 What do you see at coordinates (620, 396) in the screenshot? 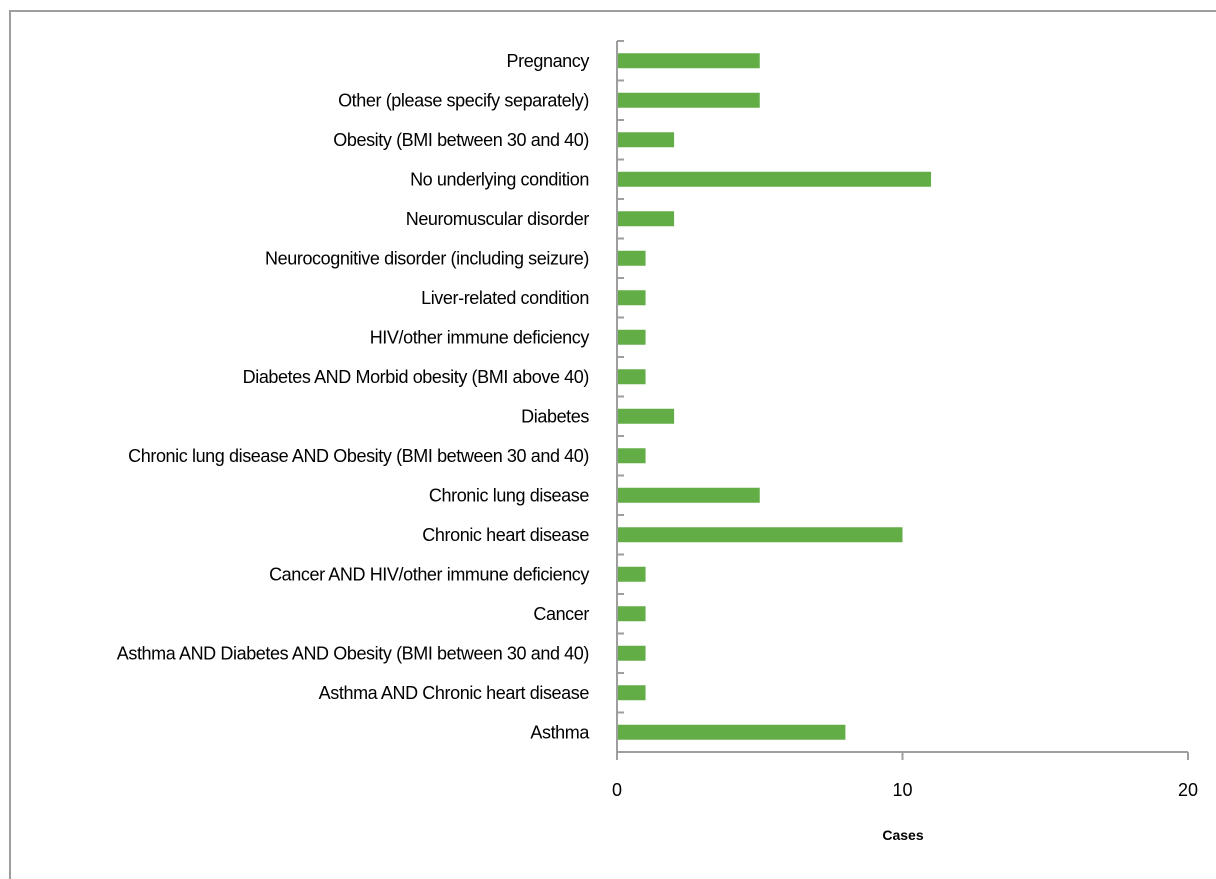
I see `y-ticks-group` at bounding box center [620, 396].